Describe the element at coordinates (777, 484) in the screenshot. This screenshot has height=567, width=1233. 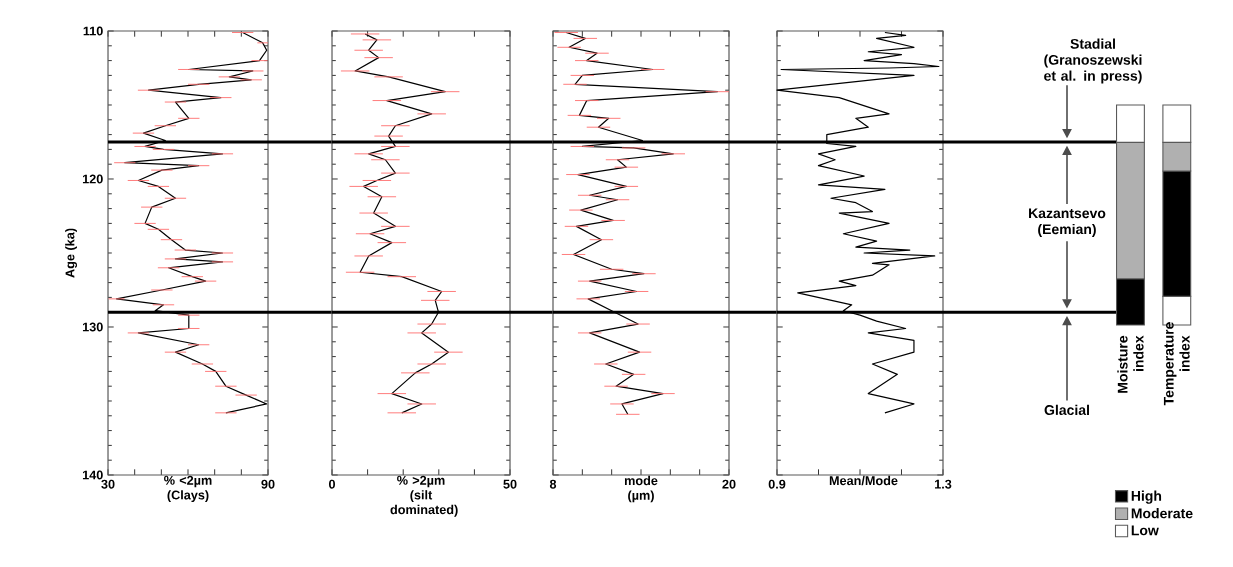
I see `x-tick-label: 0.9` at that location.